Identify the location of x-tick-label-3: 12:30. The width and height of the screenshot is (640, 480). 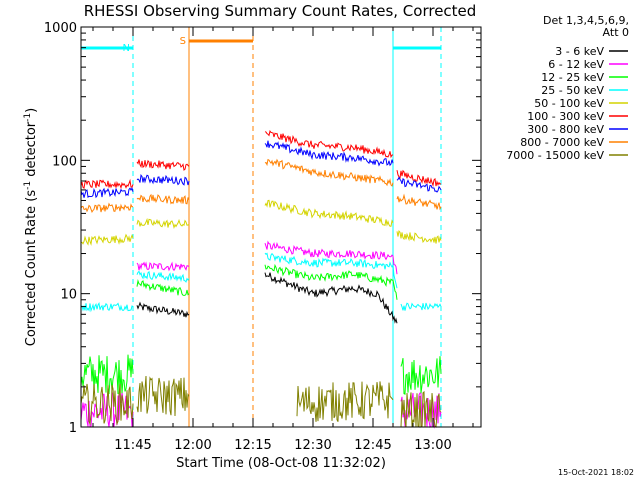
(312, 445).